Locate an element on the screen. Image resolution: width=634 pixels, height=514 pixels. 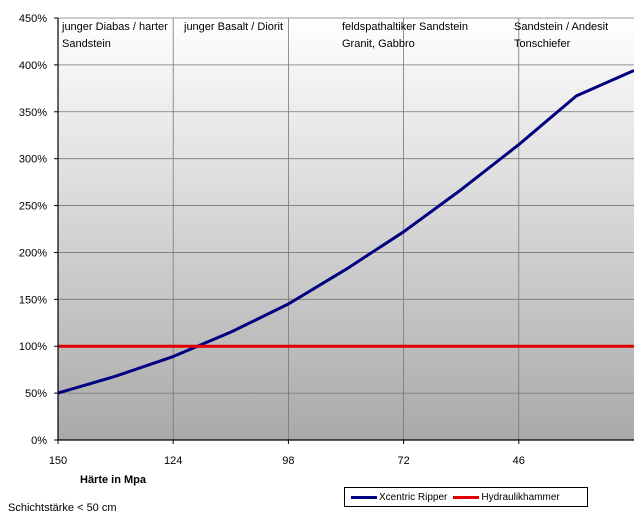
x-tick-label: 124 is located at coordinates (173, 461).